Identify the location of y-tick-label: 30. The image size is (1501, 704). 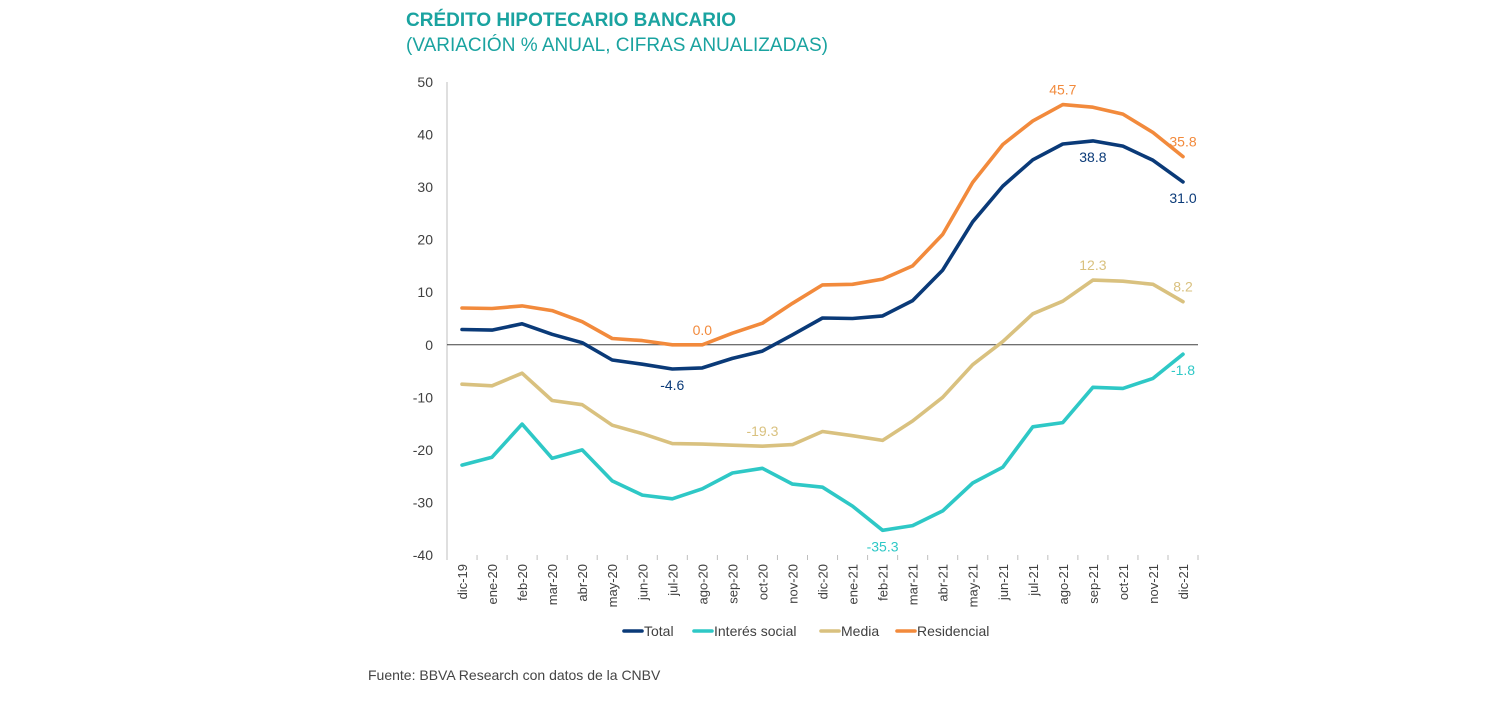
(425, 187).